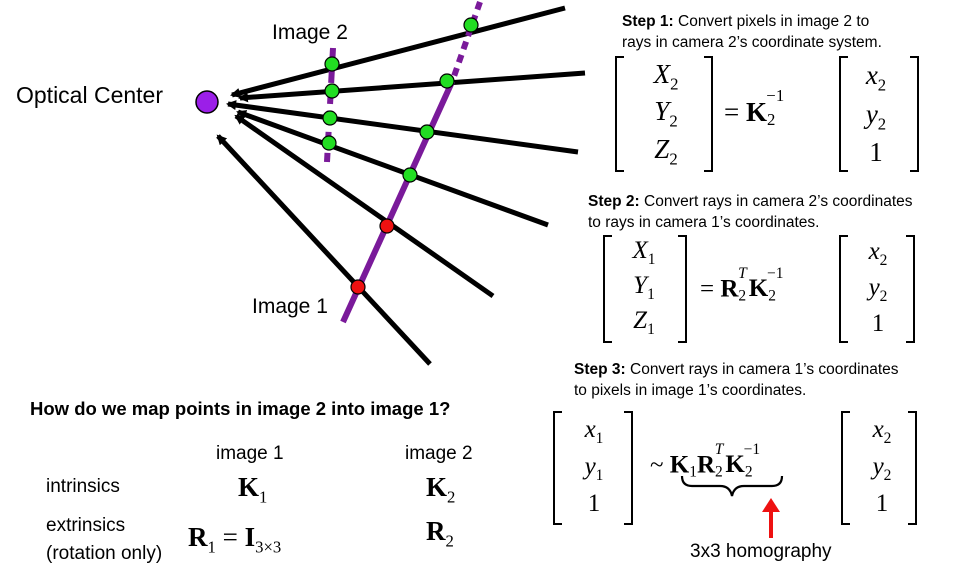 This screenshot has height=584, width=964. What do you see at coordinates (290, 306) in the screenshot?
I see `image1-label: Image 1` at bounding box center [290, 306].